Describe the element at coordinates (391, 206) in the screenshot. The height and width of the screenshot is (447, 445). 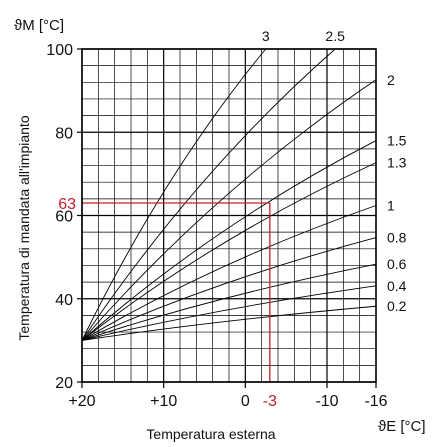
I see `curve-label-1: 1` at that location.